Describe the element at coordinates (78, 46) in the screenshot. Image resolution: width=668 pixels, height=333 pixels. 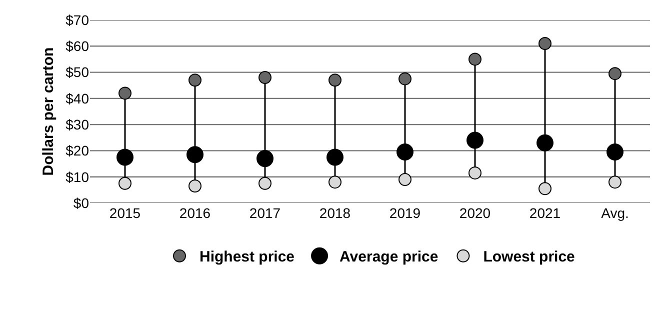
I see `y-tick-label: $60` at that location.